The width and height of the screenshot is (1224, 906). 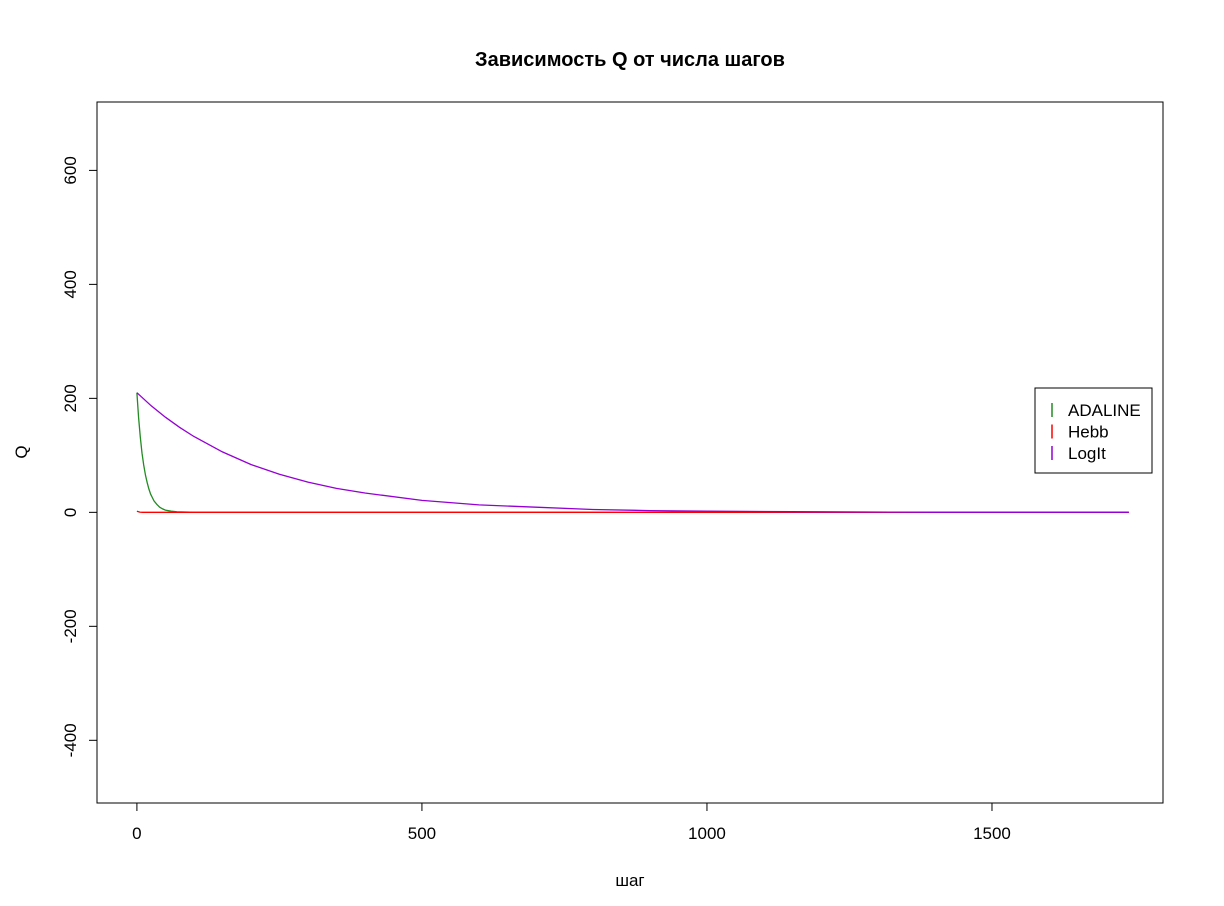 I want to click on legend-label-logit: LogIt, so click(x=1087, y=453).